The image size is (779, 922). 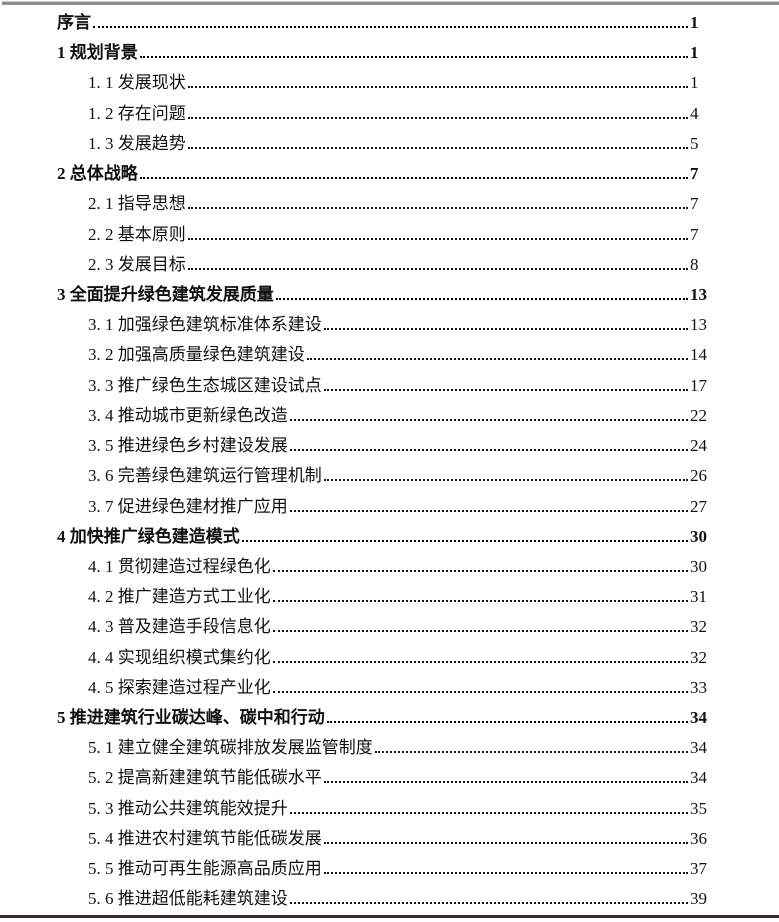 I want to click on toc-entry-label: 4 加快推广绿色建造模式, so click(x=148, y=536).